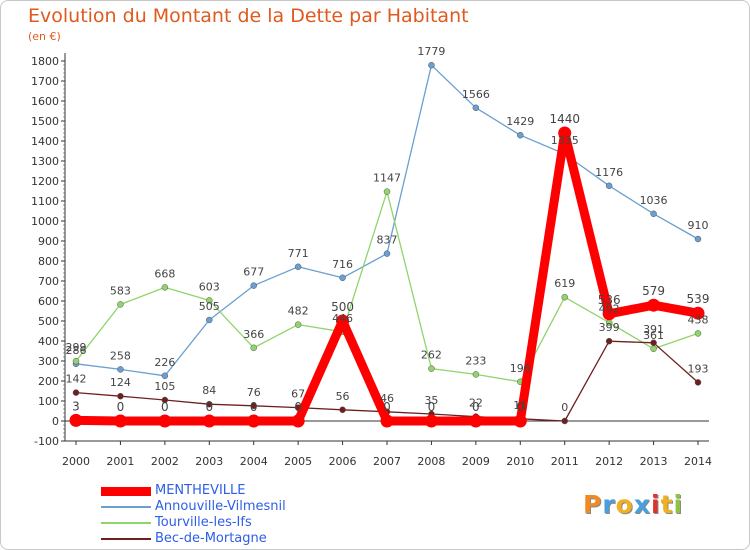 This screenshot has width=750, height=550. I want to click on data-label: 446, so click(342, 318).